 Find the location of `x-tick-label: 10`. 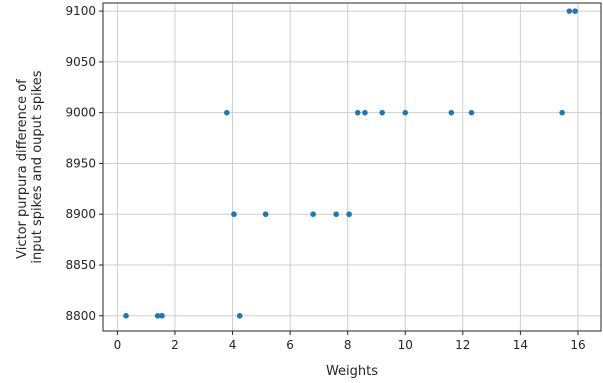

x-tick-label: 10 is located at coordinates (405, 345).